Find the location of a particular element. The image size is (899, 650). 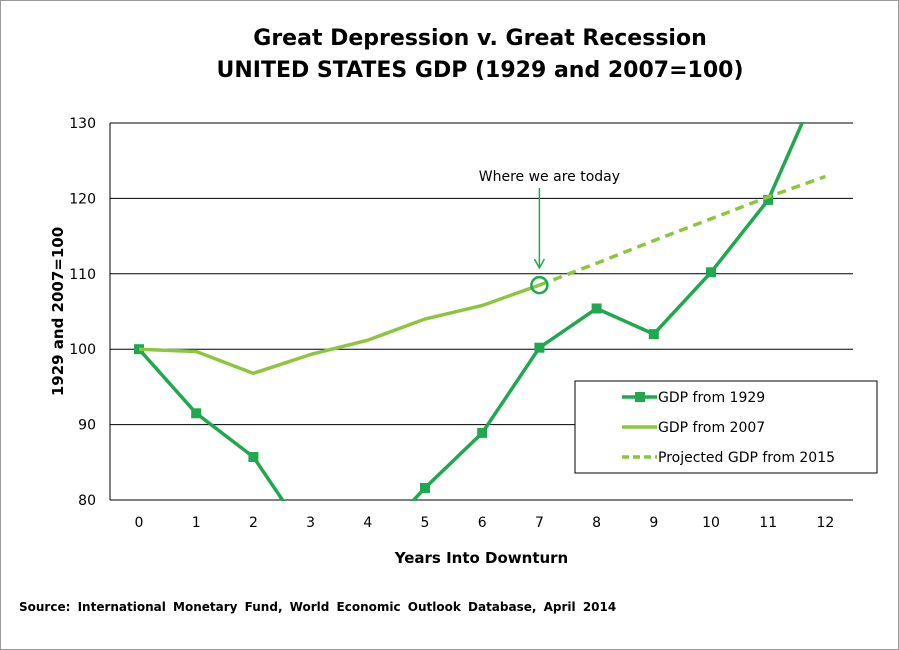

y-tick-label: 130 is located at coordinates (82, 124).